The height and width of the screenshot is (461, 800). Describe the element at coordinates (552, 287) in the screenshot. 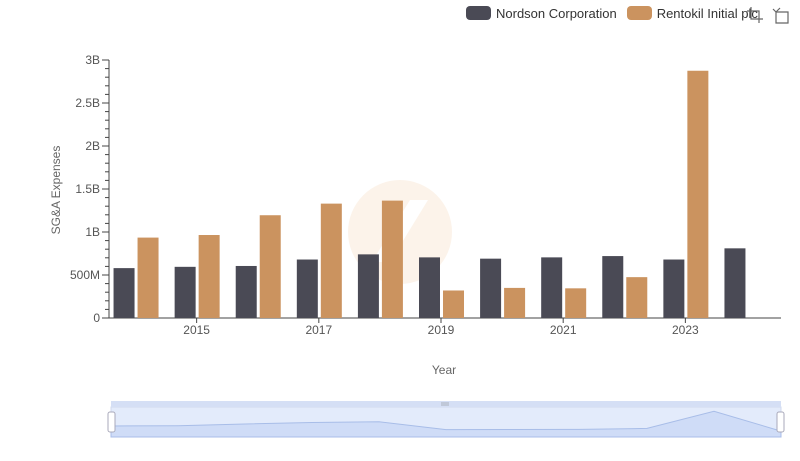

I see `bar-nordson-2021` at that location.